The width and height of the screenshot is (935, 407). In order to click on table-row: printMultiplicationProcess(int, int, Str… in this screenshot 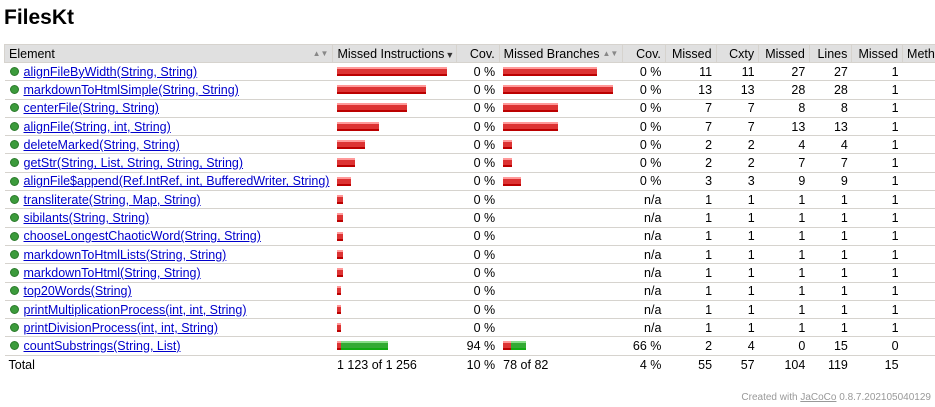, I will do `click(469, 310)`.